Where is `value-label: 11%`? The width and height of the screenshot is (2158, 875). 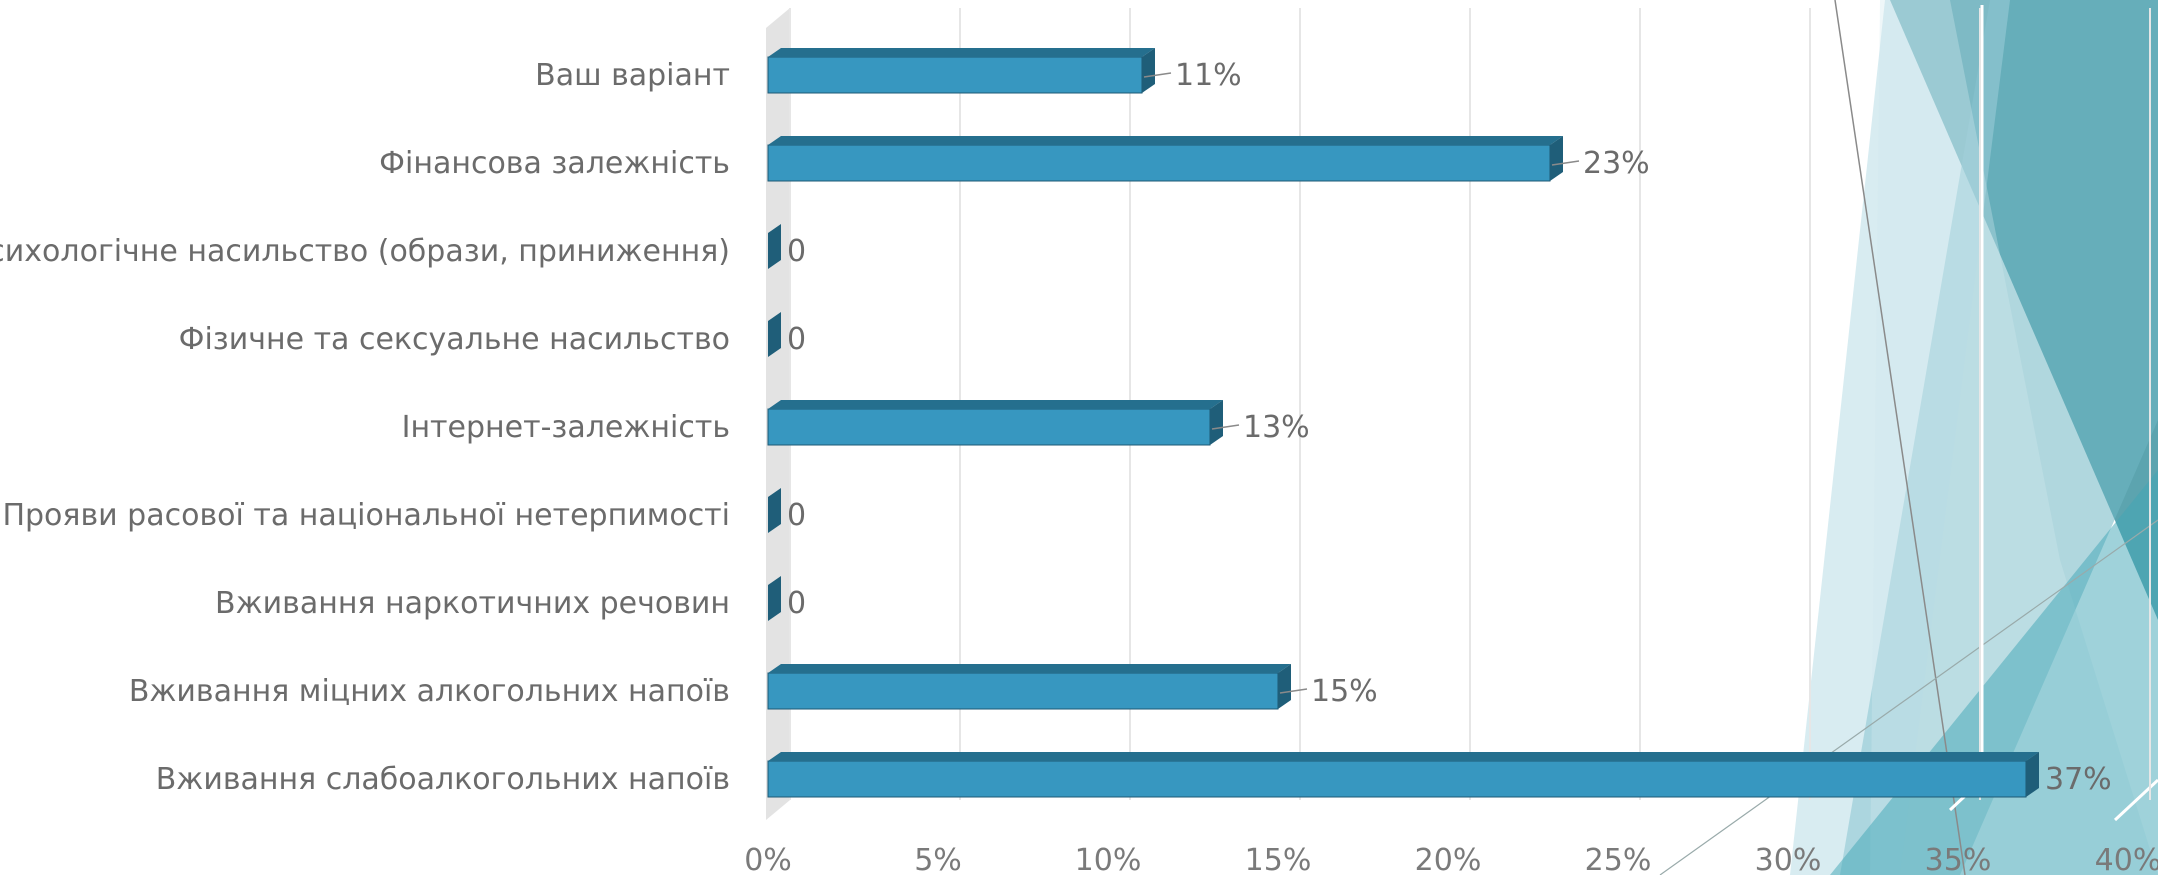 value-label: 11% is located at coordinates (1208, 75).